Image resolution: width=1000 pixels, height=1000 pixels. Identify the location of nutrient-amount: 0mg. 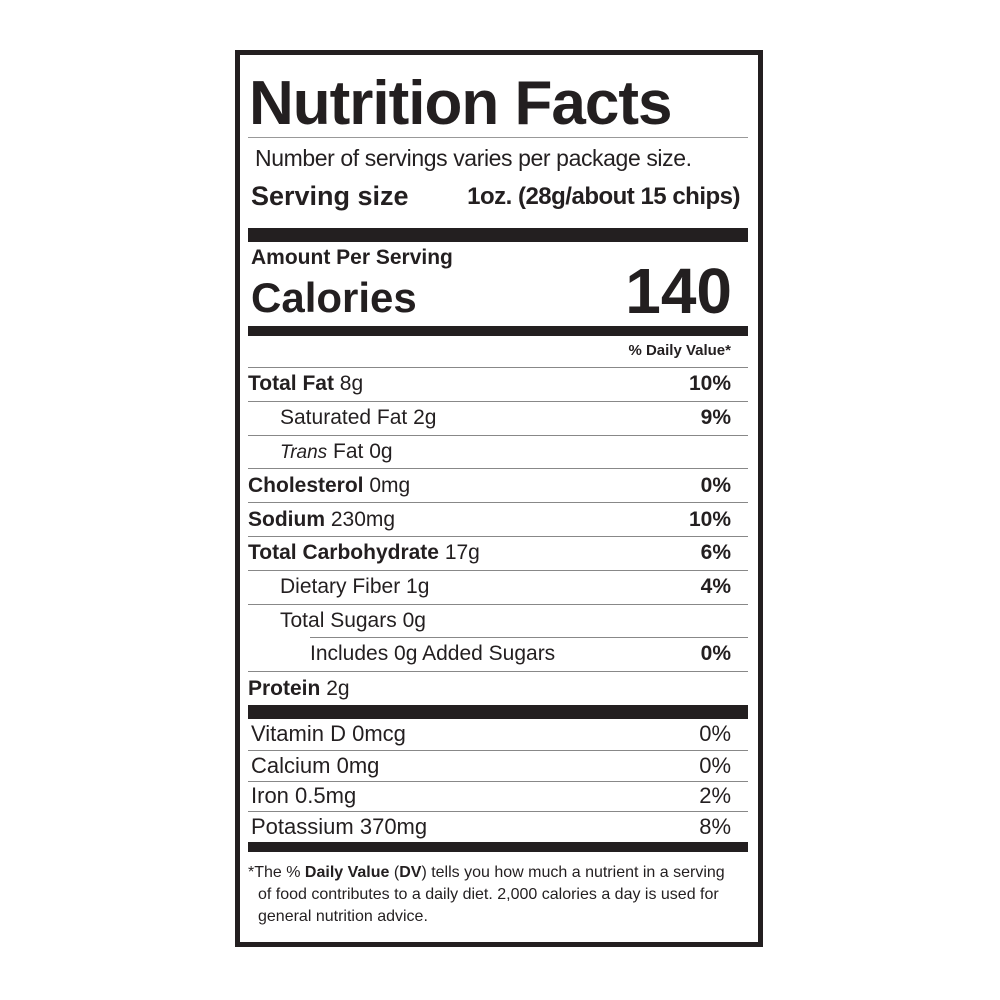
(390, 485).